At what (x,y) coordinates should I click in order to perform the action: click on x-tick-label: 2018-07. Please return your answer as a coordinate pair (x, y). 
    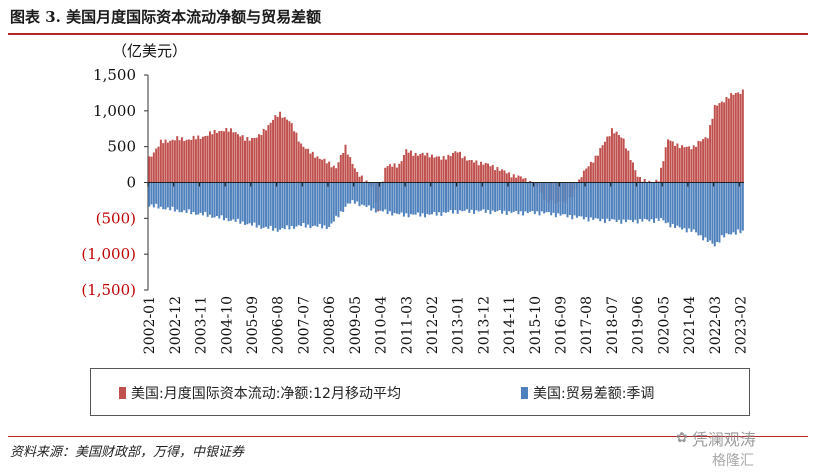
    Looking at the image, I should click on (613, 325).